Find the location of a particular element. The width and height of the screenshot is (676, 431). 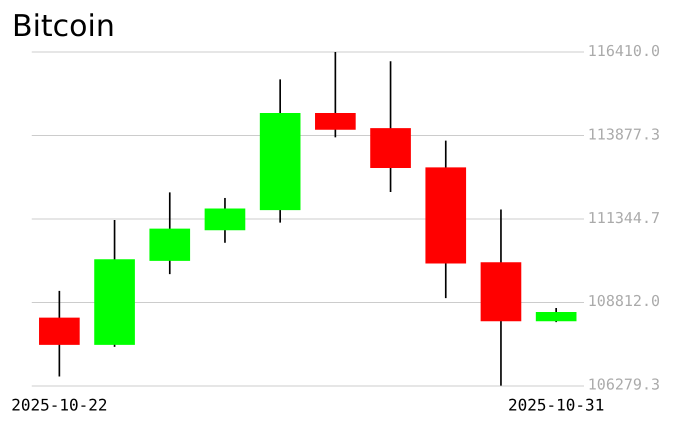

y-tick-label: 111344.7 is located at coordinates (624, 217).